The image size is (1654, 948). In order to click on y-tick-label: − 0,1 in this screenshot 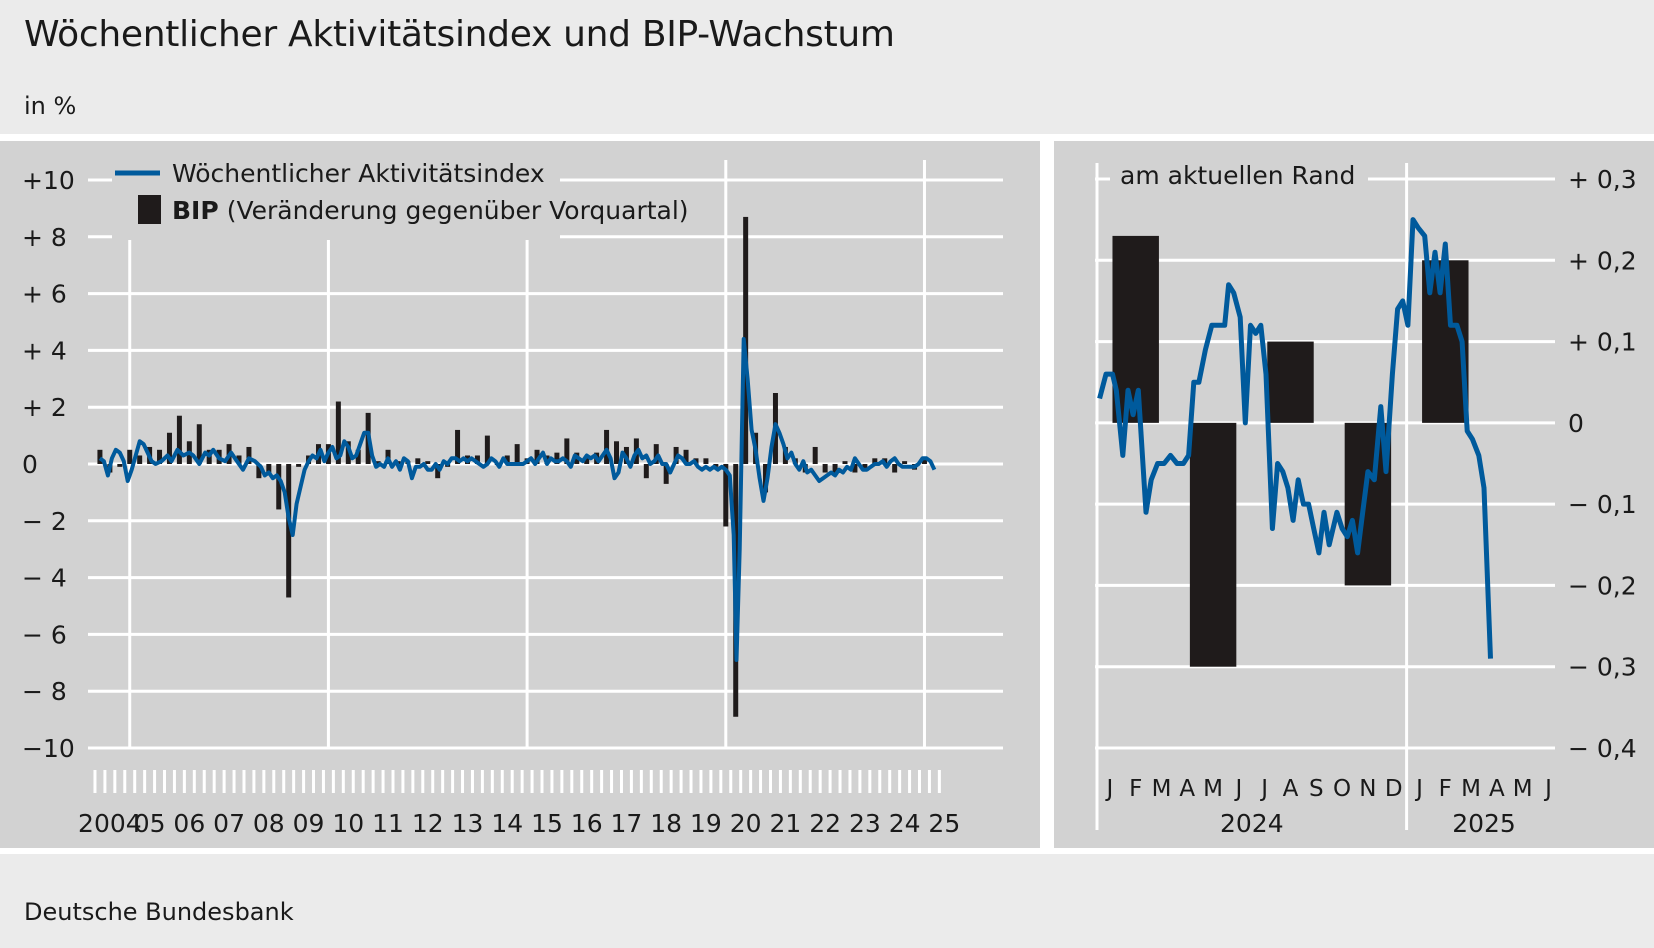, I will do `click(1602, 504)`.